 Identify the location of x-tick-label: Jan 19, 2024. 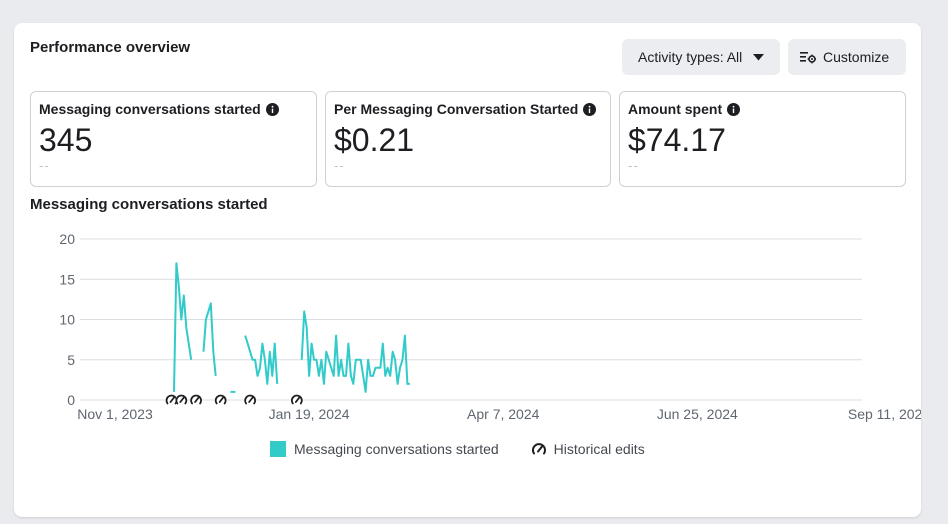
(309, 414).